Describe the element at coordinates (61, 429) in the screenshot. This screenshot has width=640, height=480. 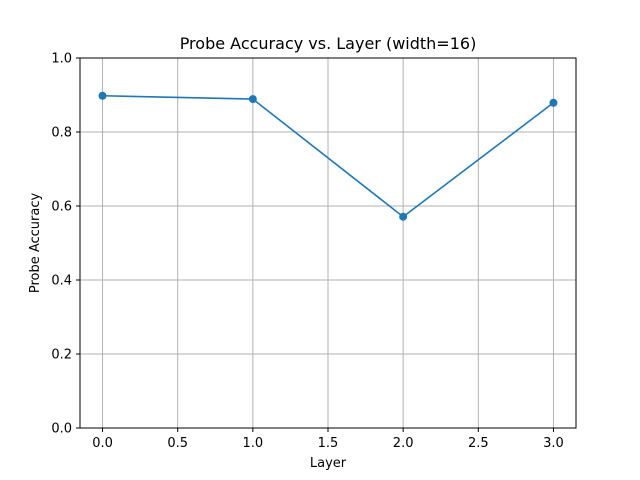
I see `y-tick-label: 0.0` at that location.